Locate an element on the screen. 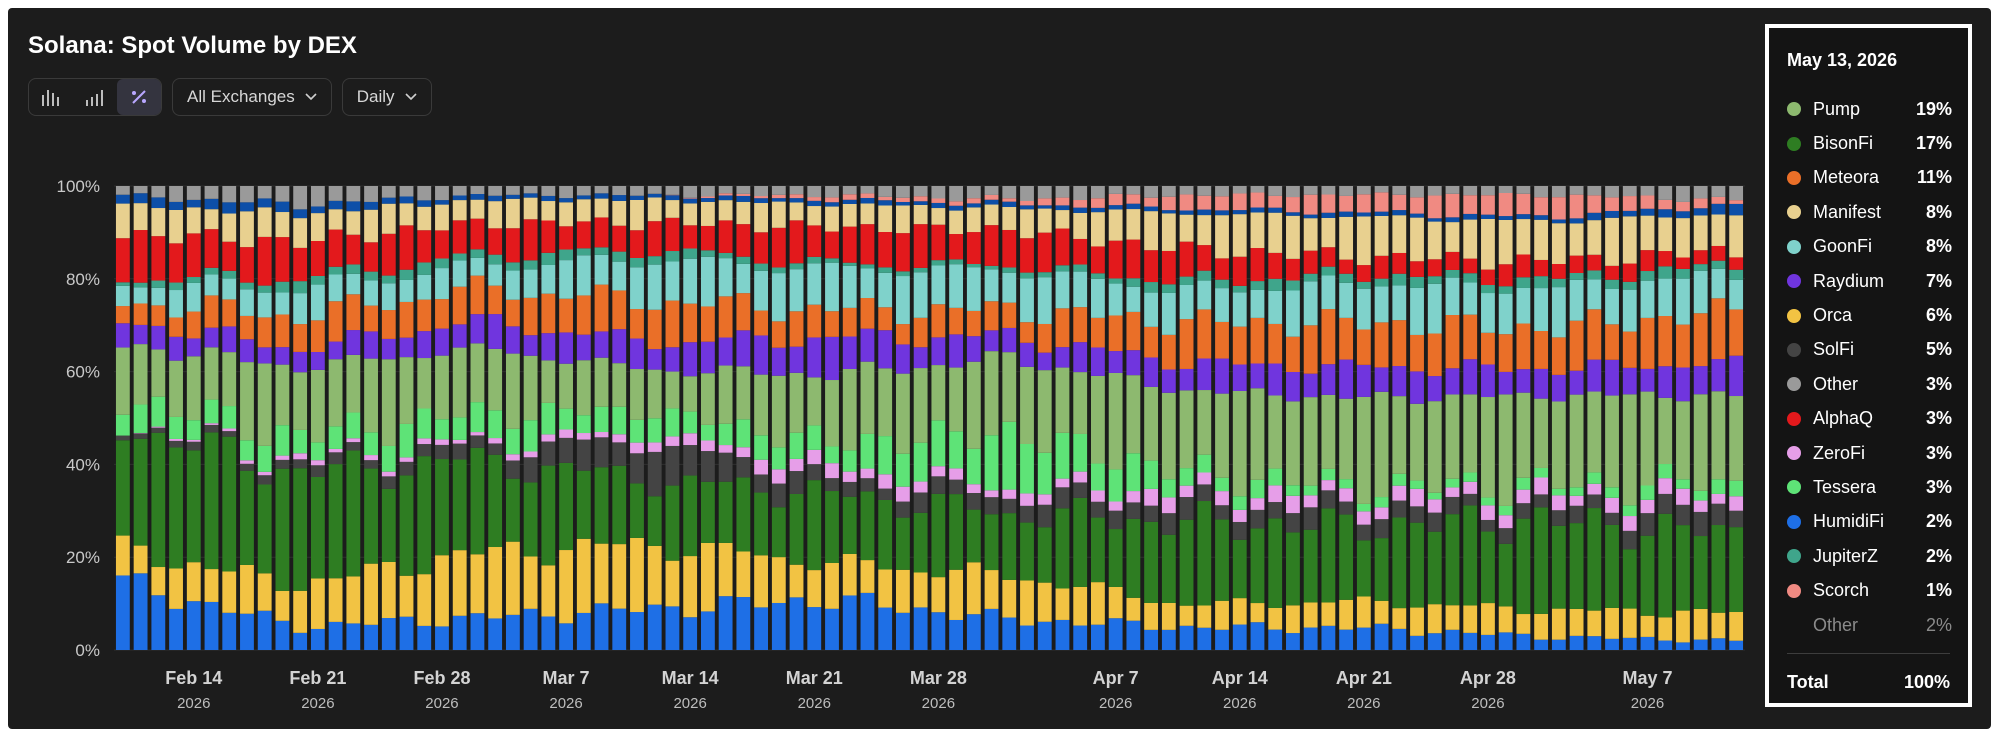 The height and width of the screenshot is (737, 1999). stacked-bar-button is located at coordinates (95, 97).